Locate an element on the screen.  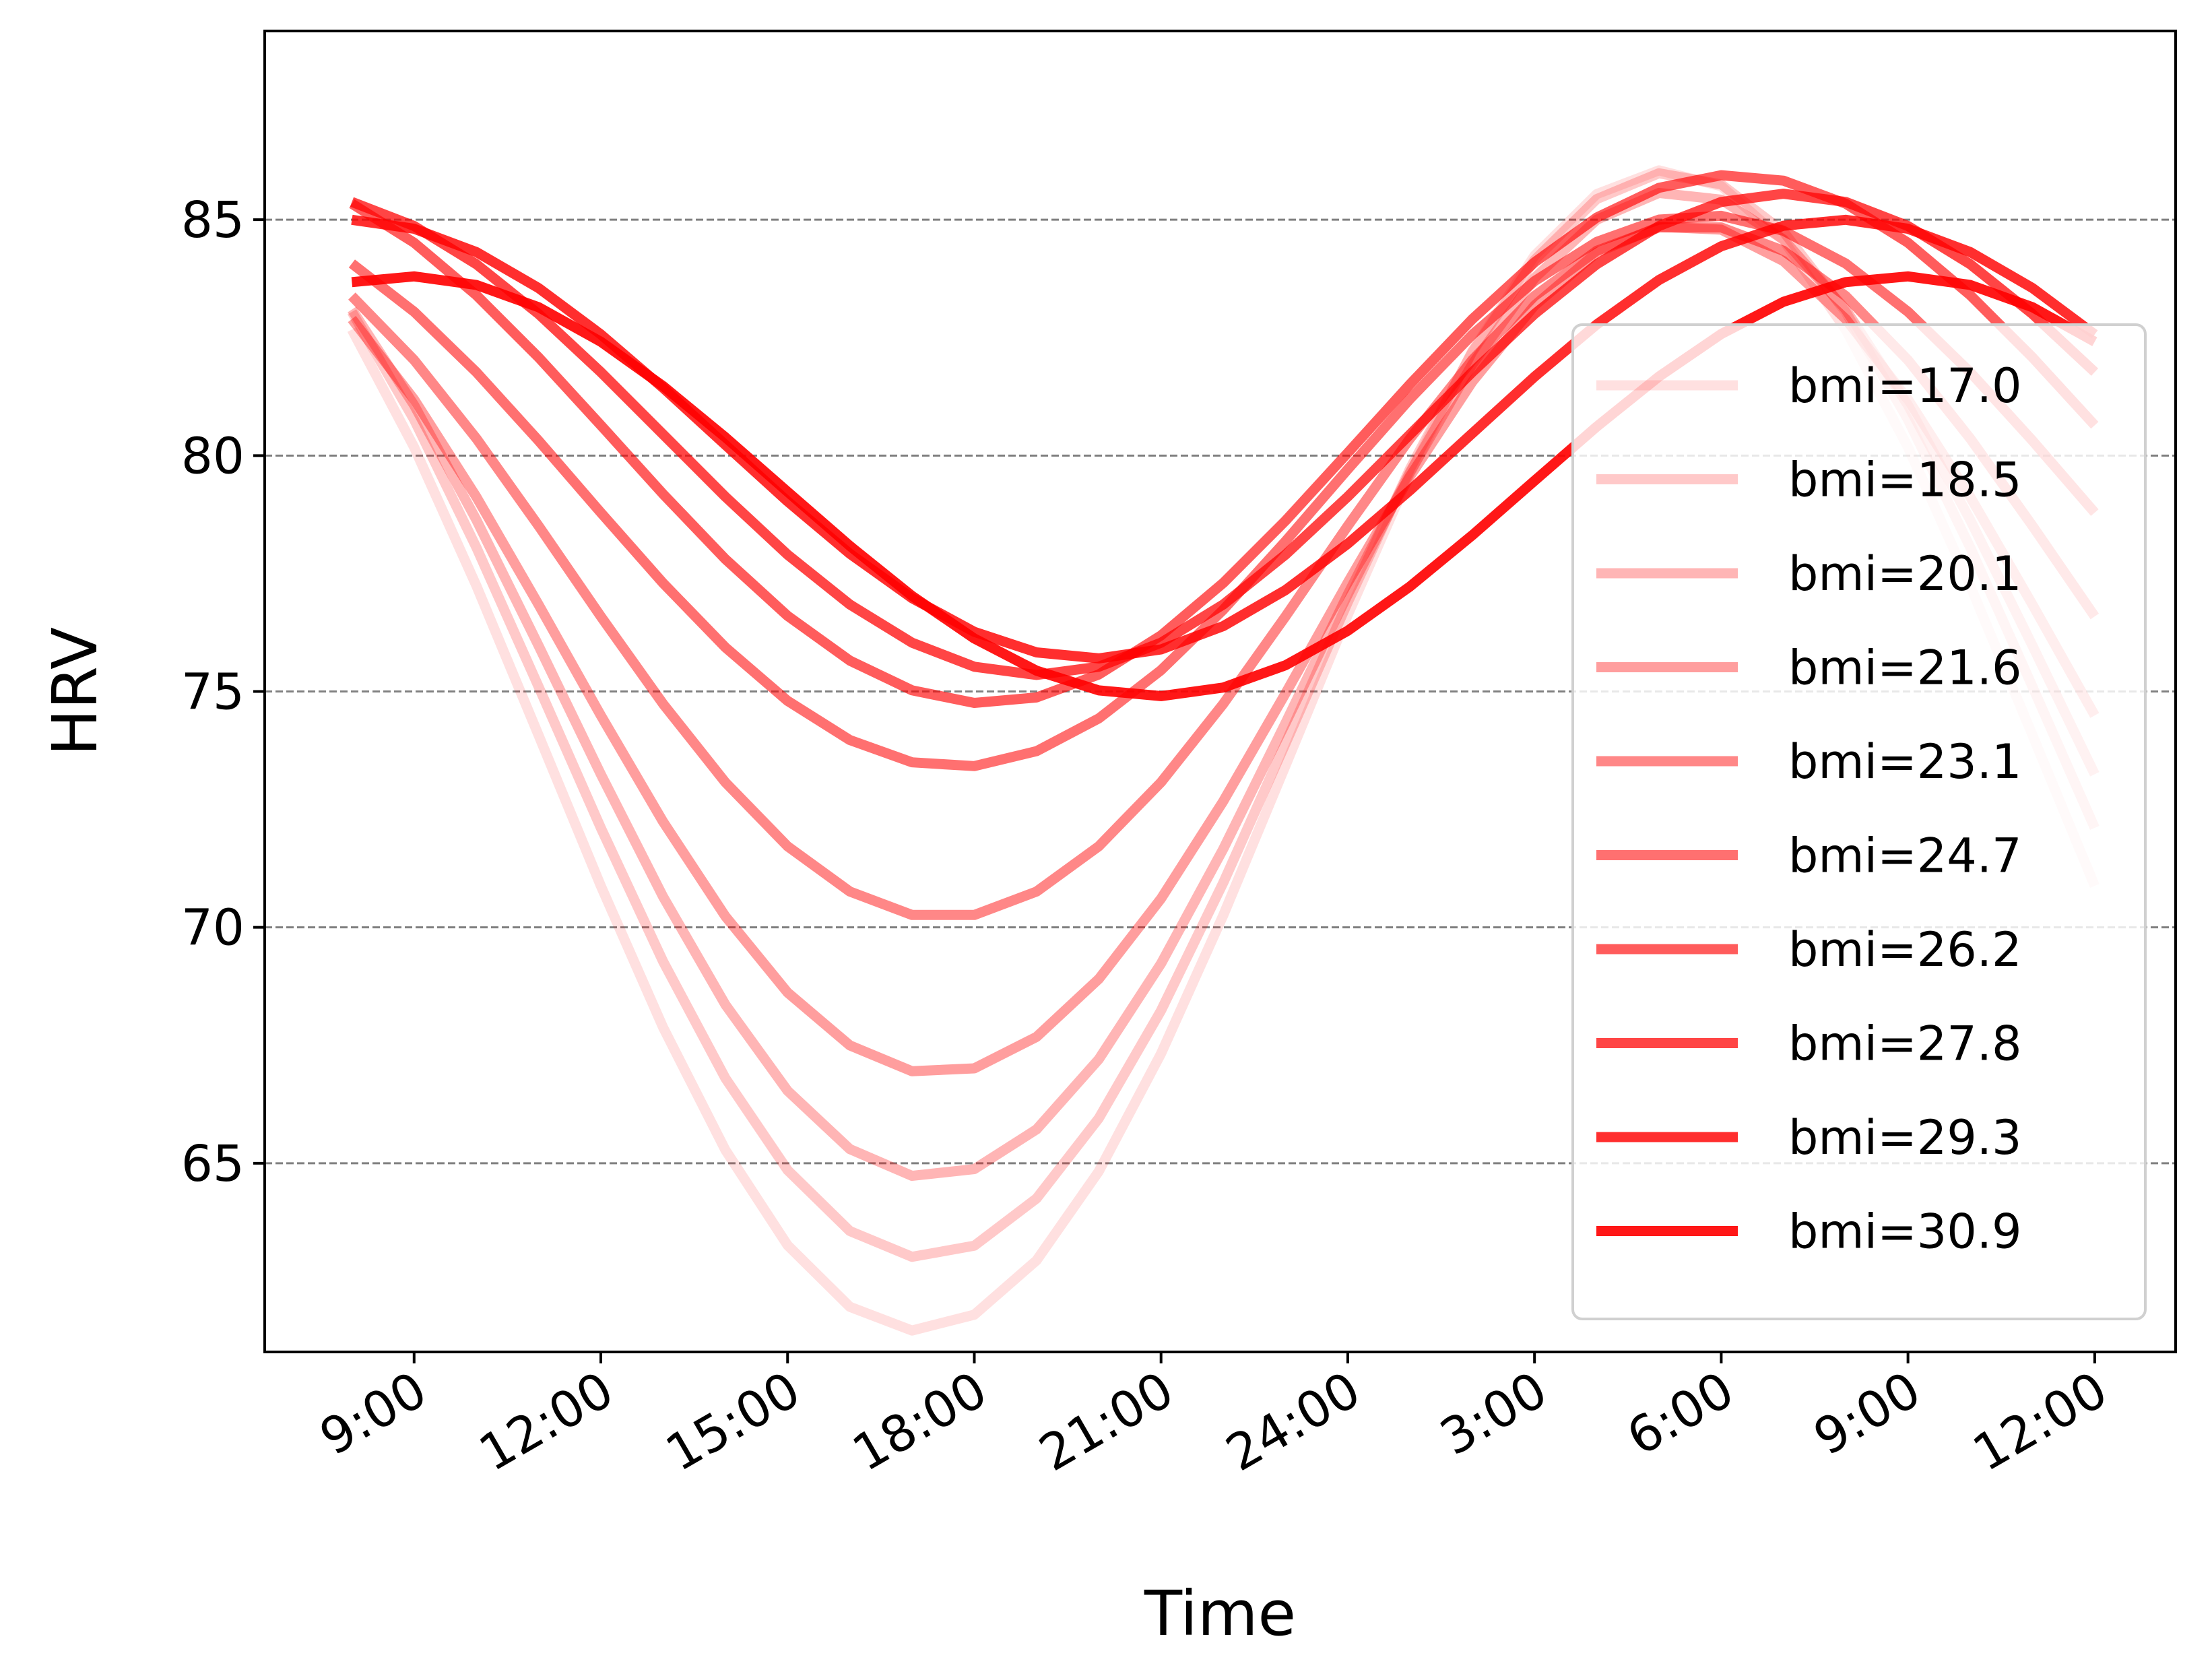
x-tick-label-4: 21:00 is located at coordinates (1106, 1422).